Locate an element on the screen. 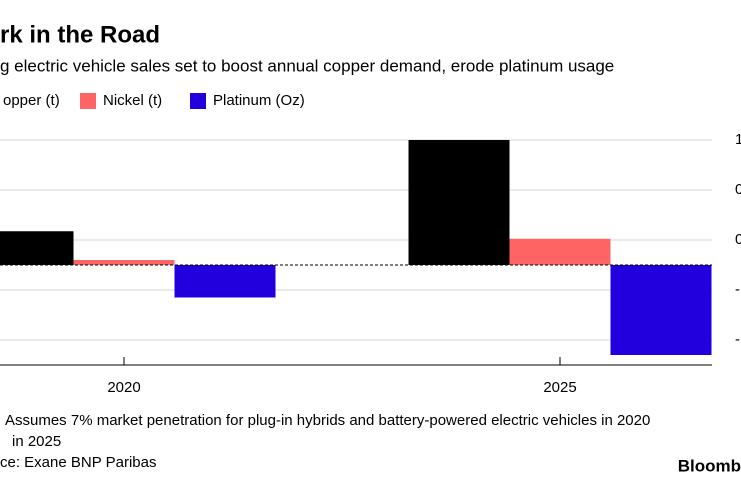 The image size is (741, 486). x-tick-label: 2020 is located at coordinates (123, 387).